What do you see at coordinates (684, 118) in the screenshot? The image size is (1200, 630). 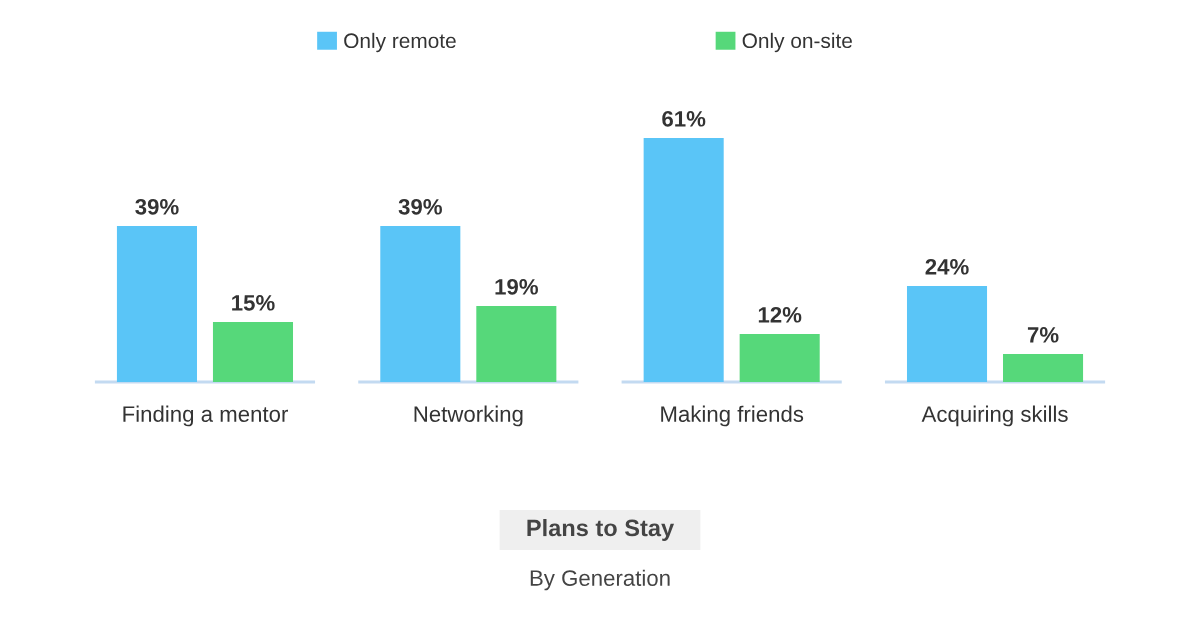 I see `data-label: 61%` at bounding box center [684, 118].